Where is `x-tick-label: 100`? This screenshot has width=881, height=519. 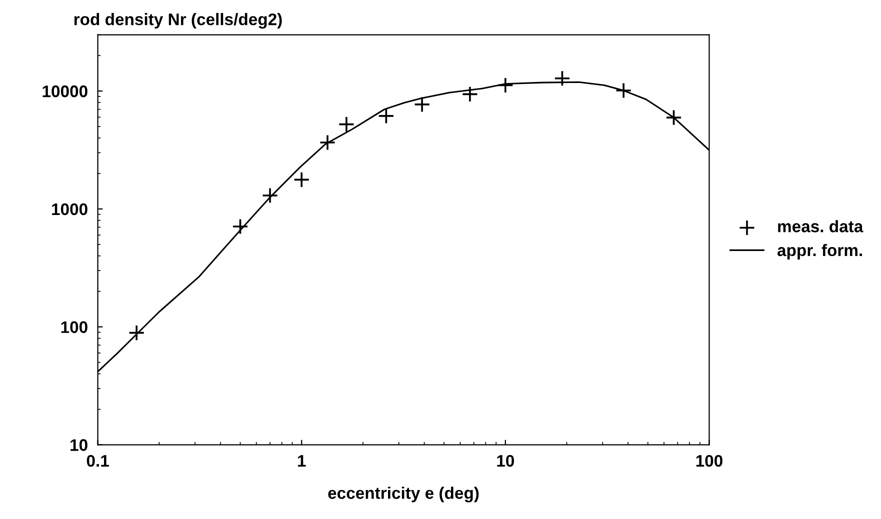
x-tick-label: 100 is located at coordinates (709, 460).